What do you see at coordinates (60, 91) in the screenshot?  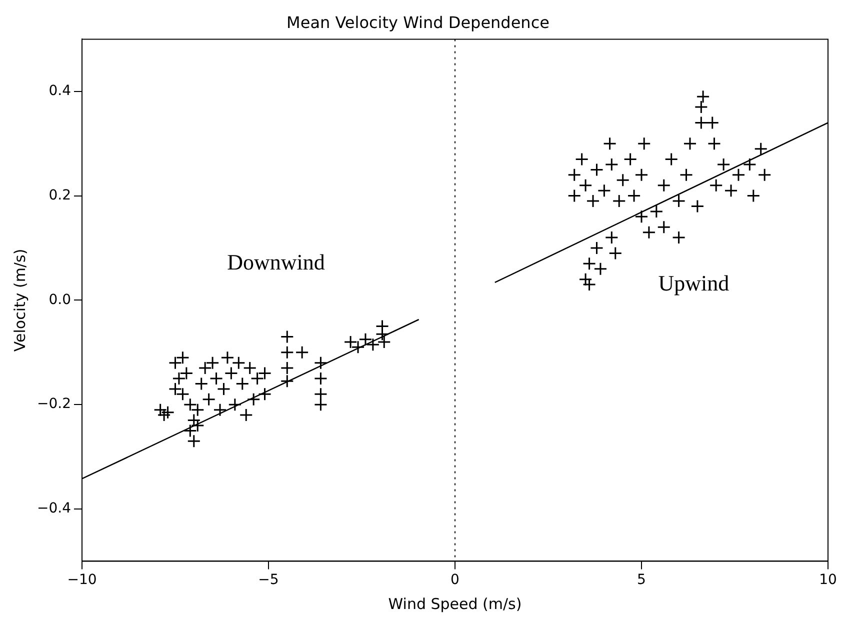 I see `y-tick-label: 0.4` at bounding box center [60, 91].